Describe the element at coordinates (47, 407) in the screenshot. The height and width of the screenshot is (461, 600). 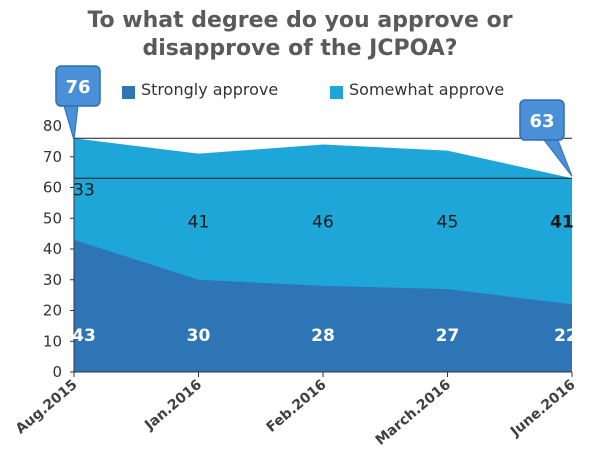
I see `x-tick-label-0: Aug.2015` at that location.